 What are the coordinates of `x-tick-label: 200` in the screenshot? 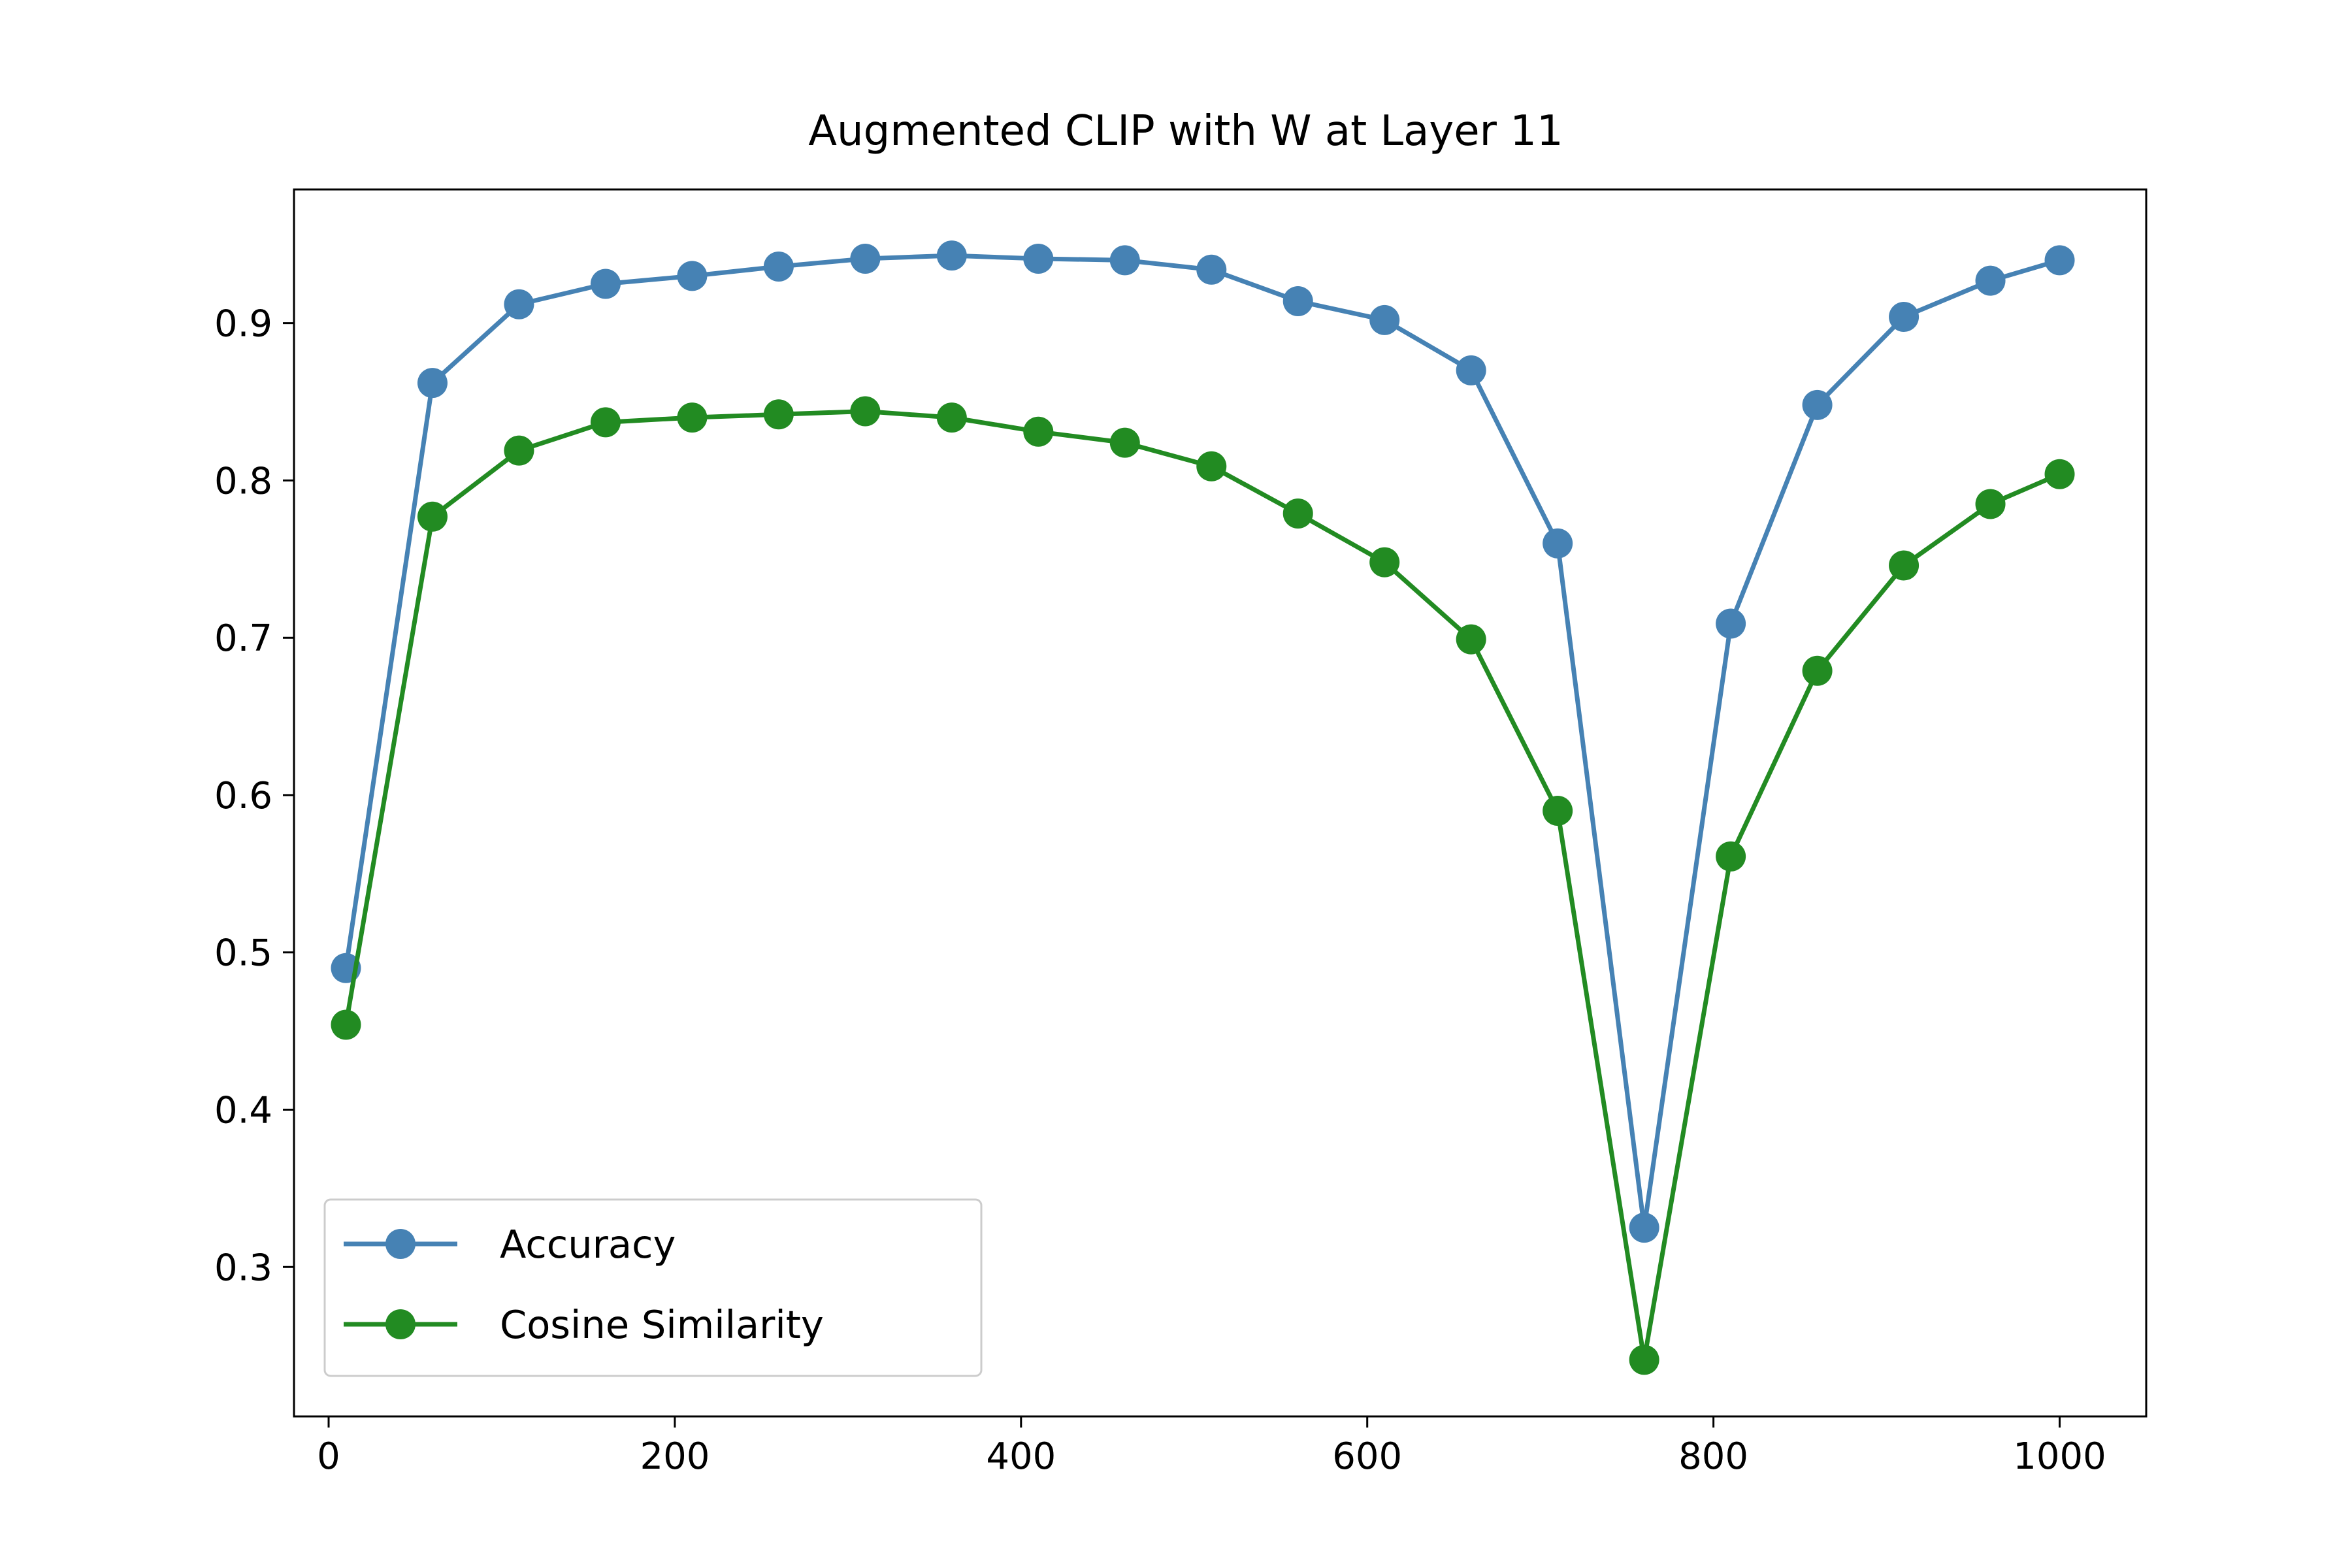 It's located at (675, 1456).